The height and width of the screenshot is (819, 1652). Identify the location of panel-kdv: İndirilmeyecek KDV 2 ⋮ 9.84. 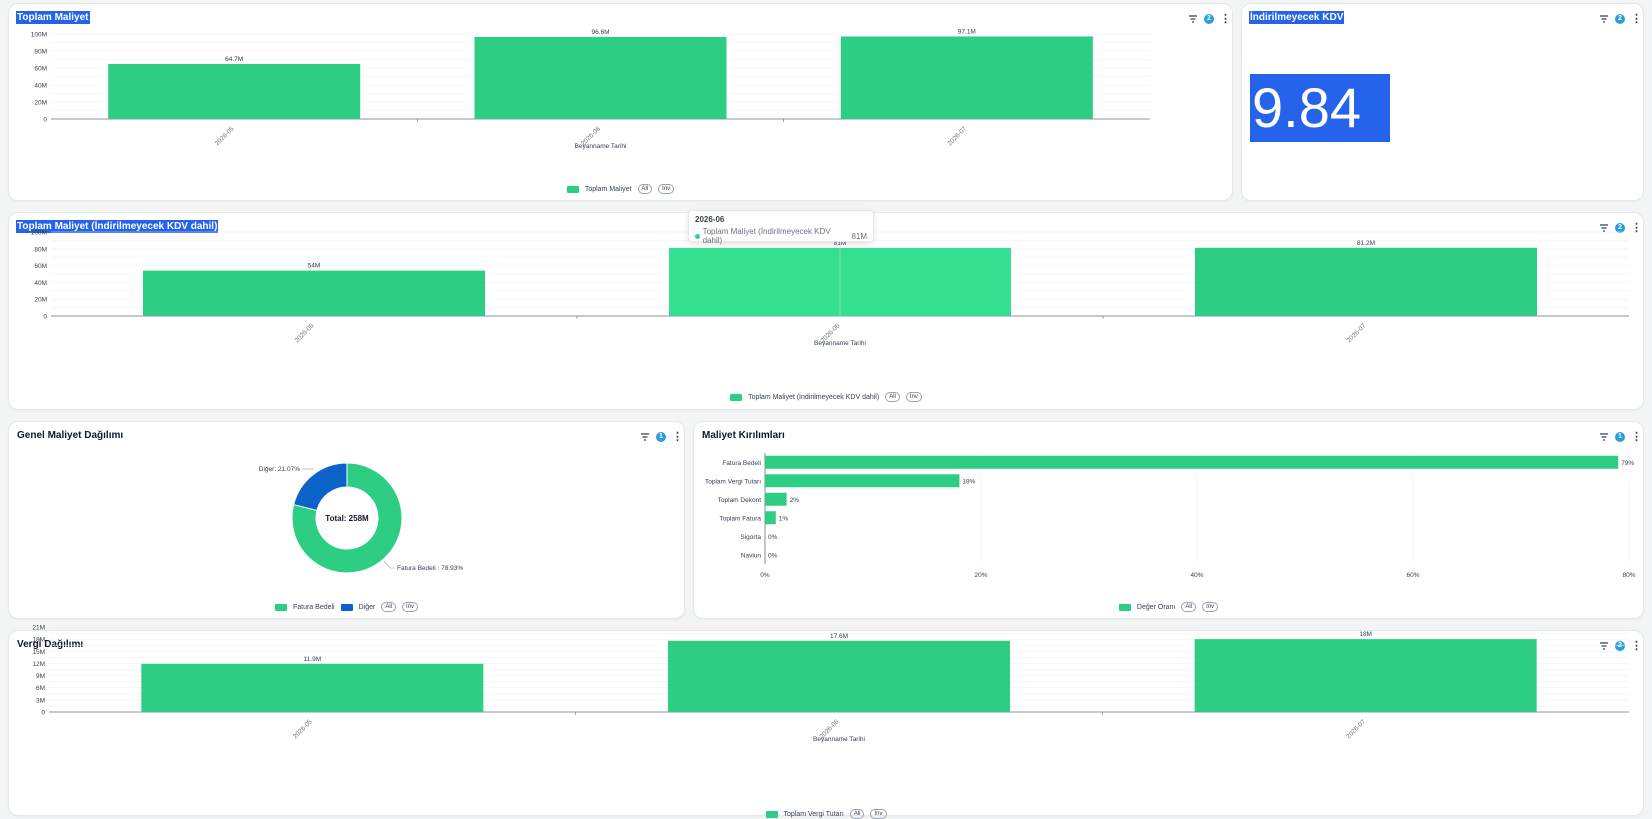
(1442, 102).